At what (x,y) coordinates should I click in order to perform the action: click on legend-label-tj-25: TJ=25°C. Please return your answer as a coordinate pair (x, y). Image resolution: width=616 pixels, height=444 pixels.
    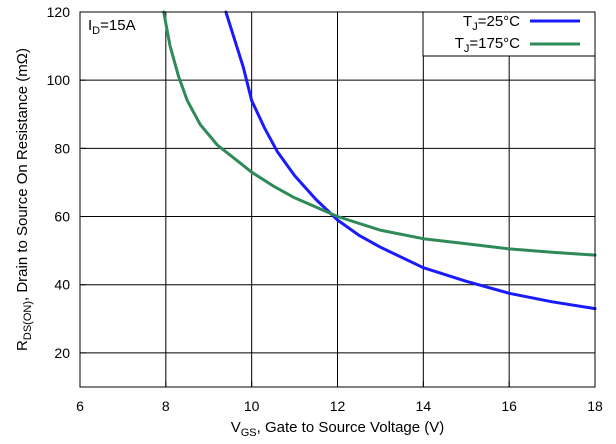
    Looking at the image, I should click on (491, 23).